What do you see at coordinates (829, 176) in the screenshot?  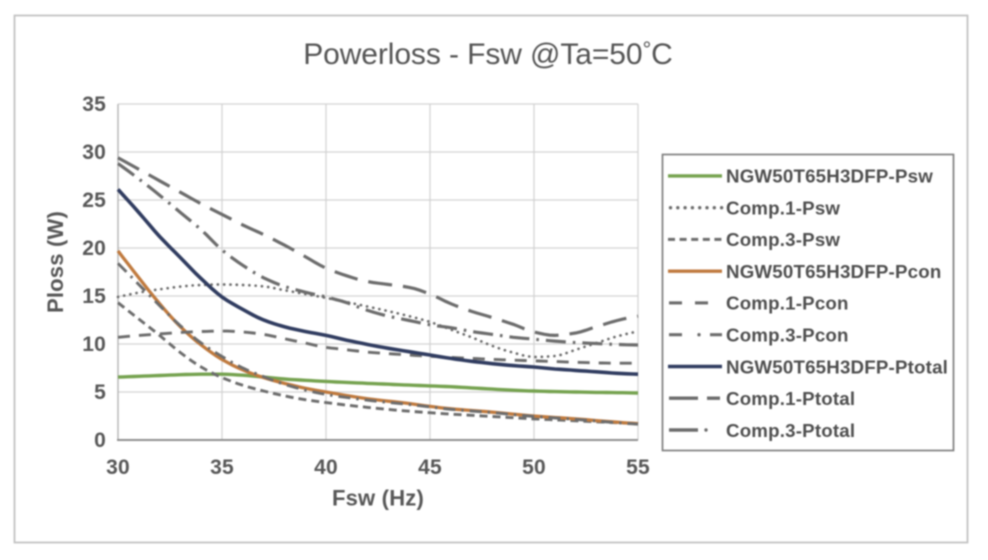 I see `svg-text: NGW50T65H3DFP-Psw` at bounding box center [829, 176].